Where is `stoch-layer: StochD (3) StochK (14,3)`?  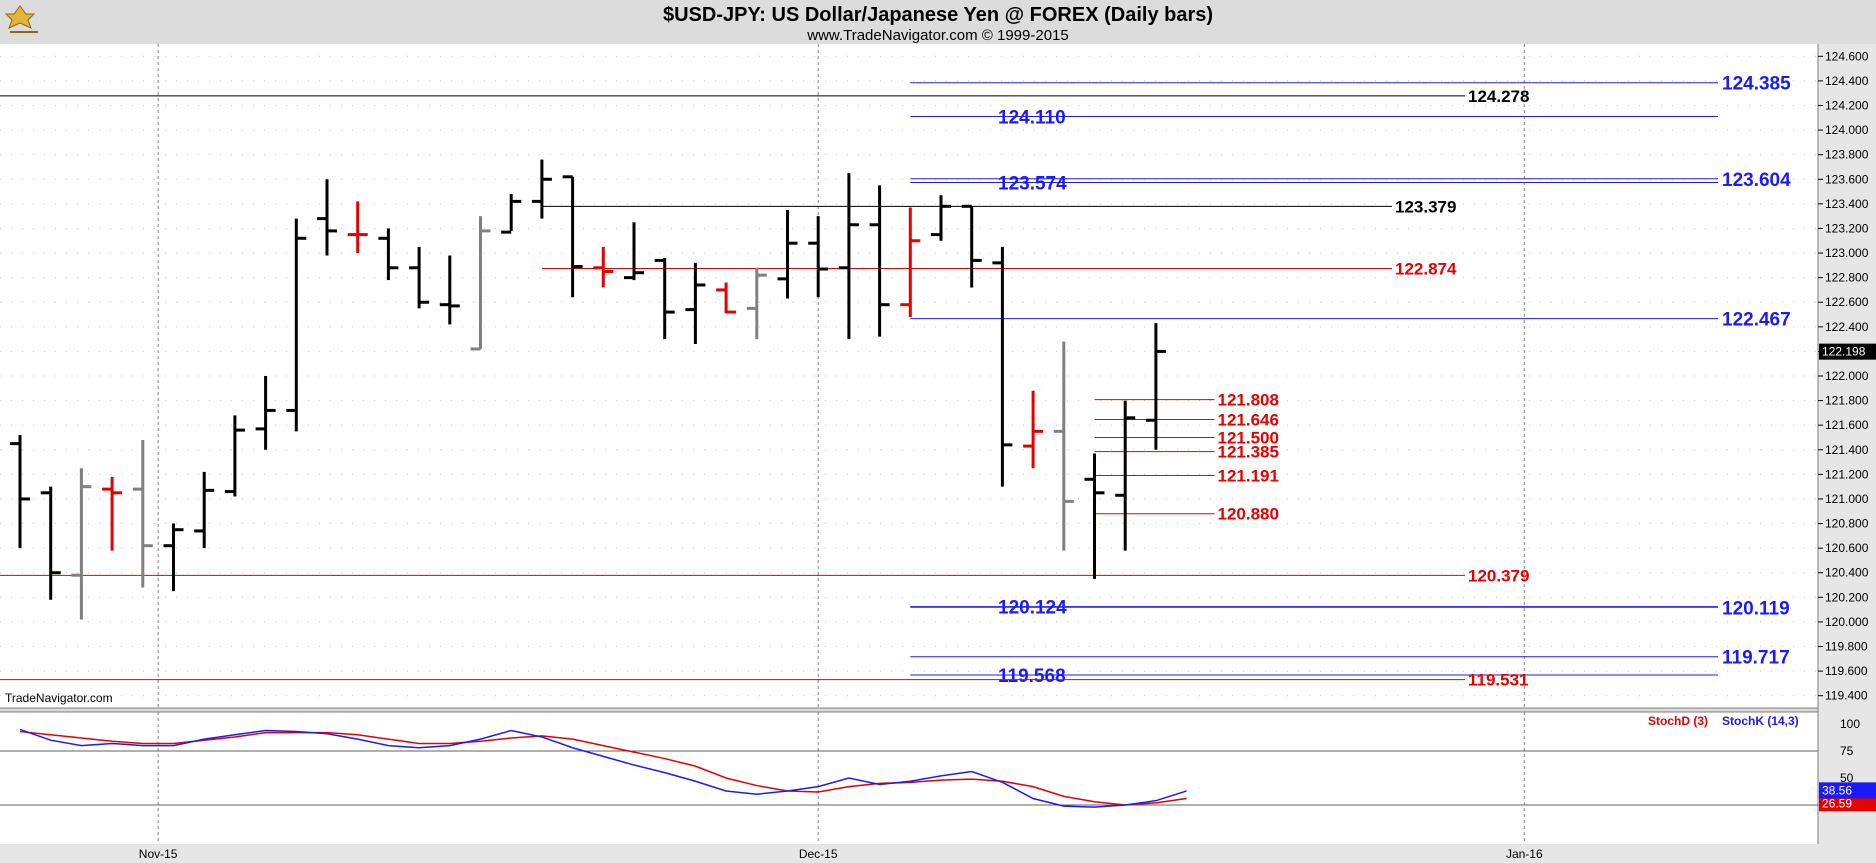 stoch-layer: StochD (3) StochK (14,3) is located at coordinates (909, 761).